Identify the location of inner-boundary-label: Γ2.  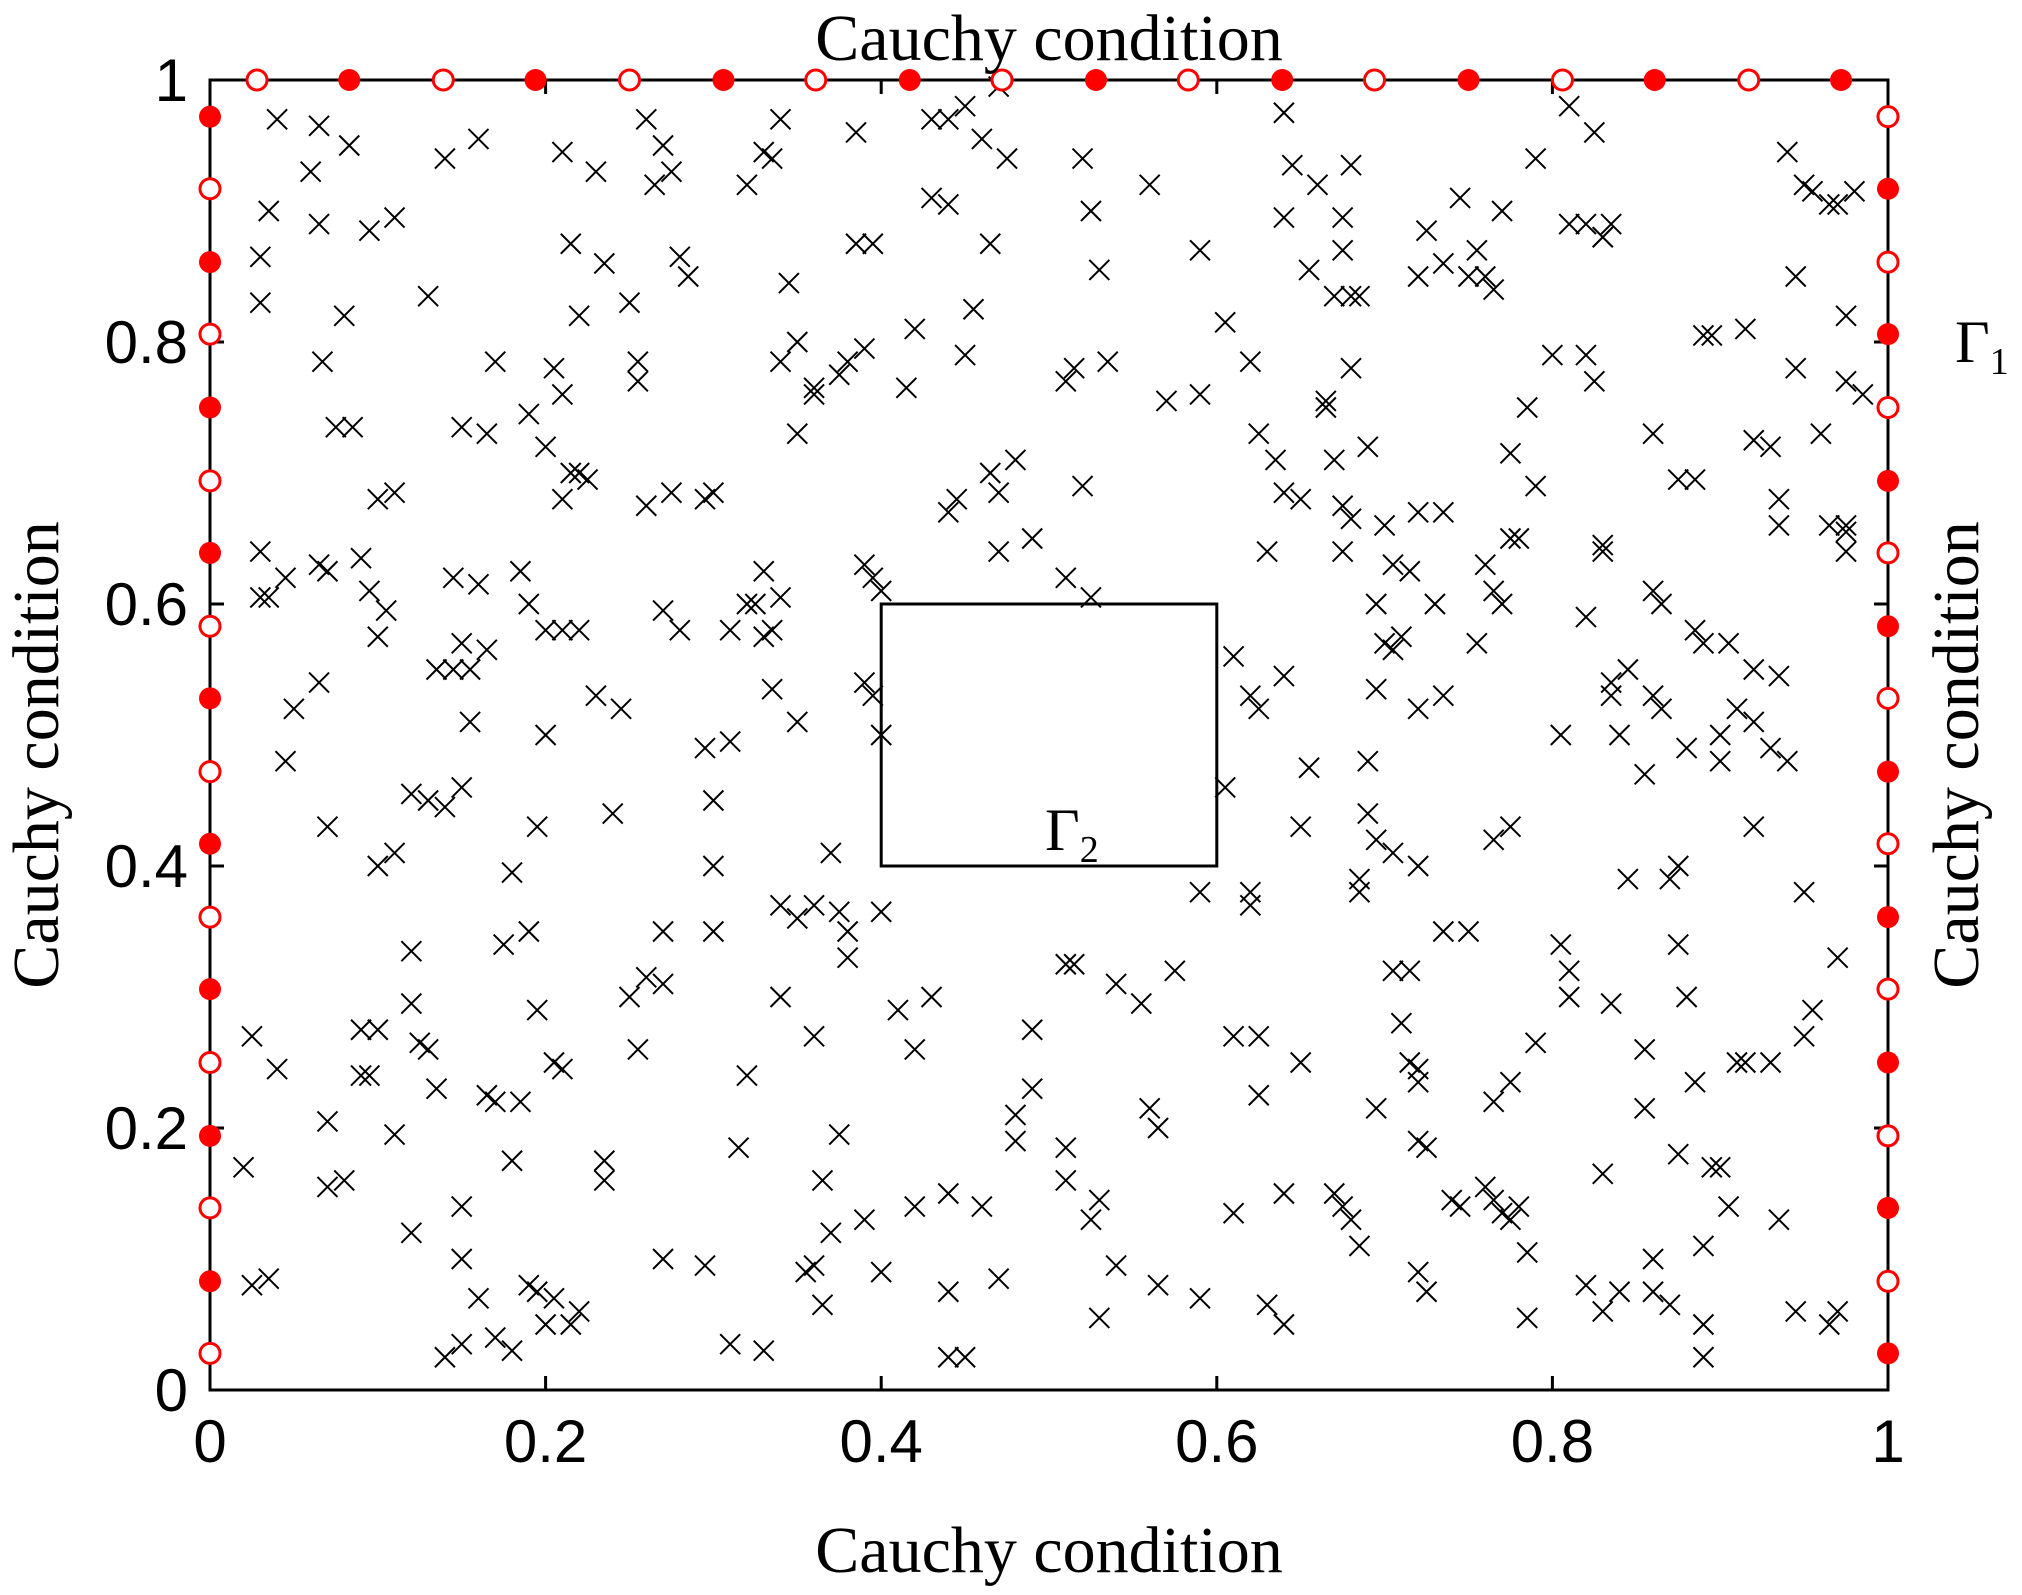
(1072, 834).